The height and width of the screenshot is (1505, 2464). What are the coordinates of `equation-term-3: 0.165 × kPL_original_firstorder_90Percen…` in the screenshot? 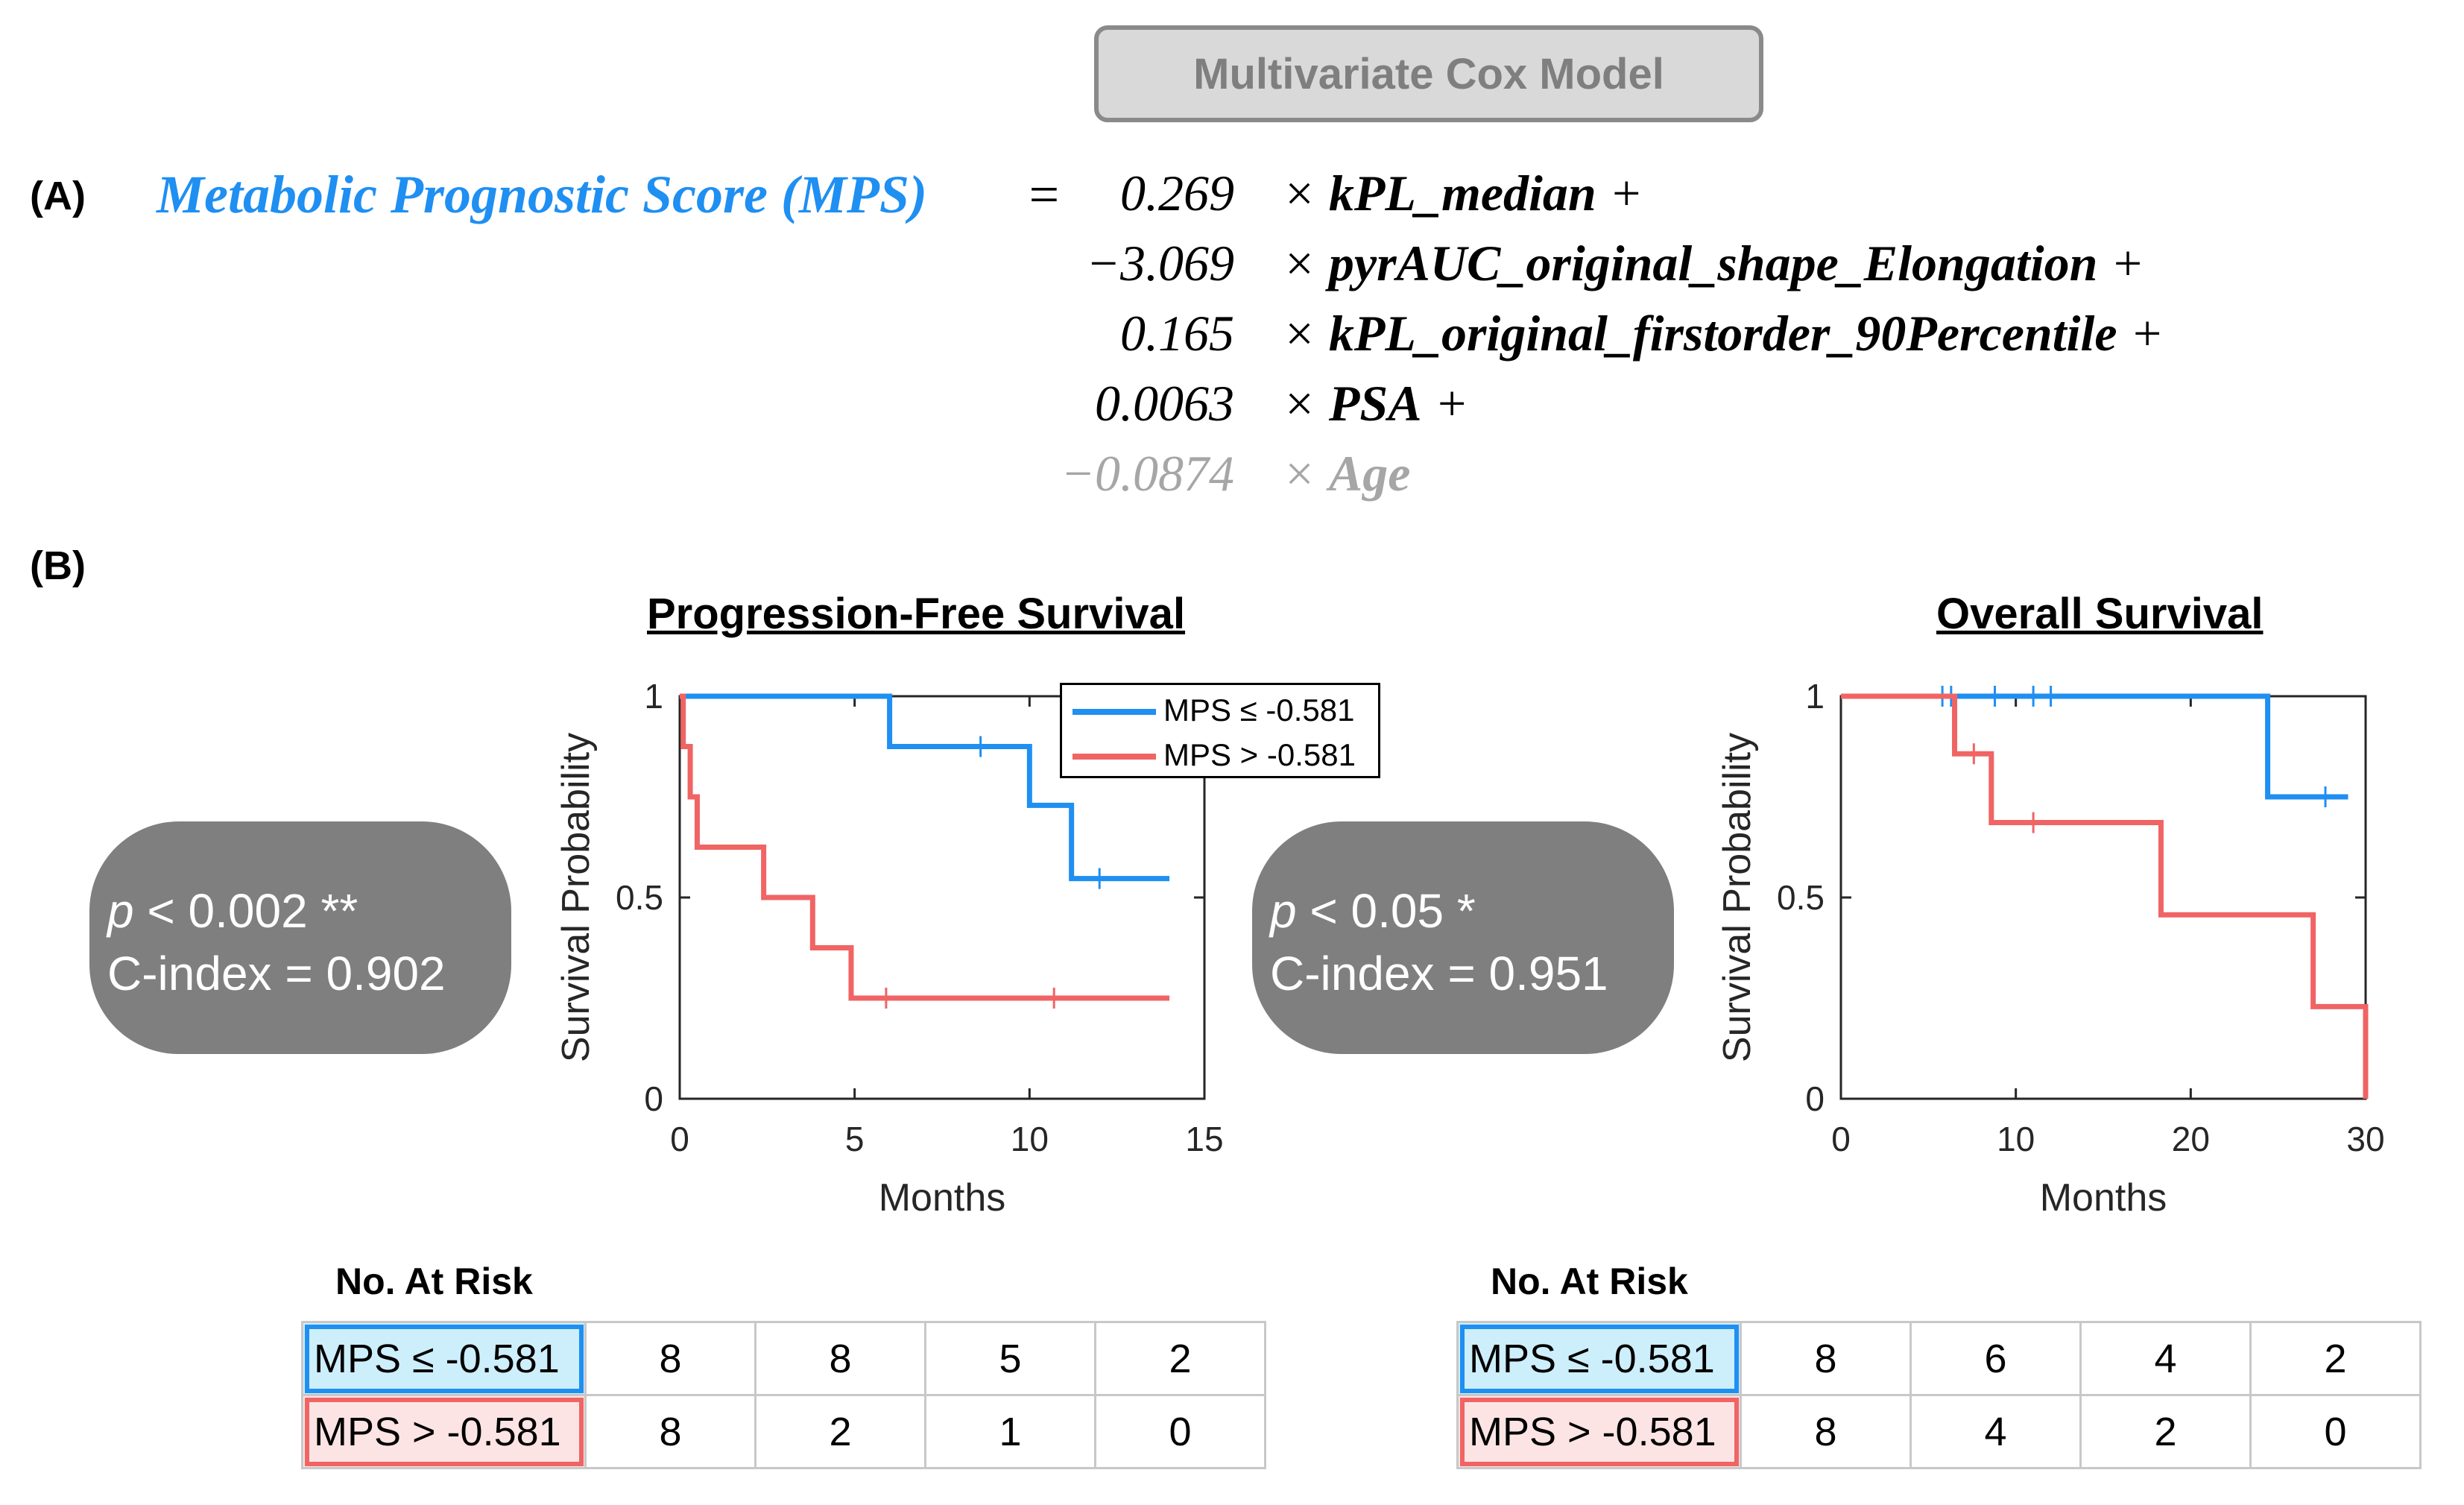 It's located at (1232, 339).